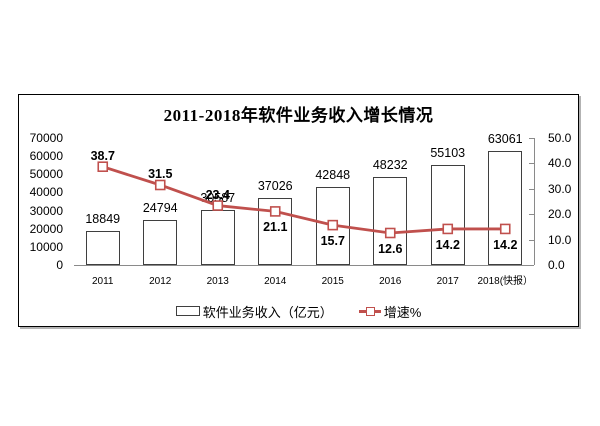 The height and width of the screenshot is (426, 600). What do you see at coordinates (46, 174) in the screenshot?
I see `left-axis-tick-label: 50000` at bounding box center [46, 174].